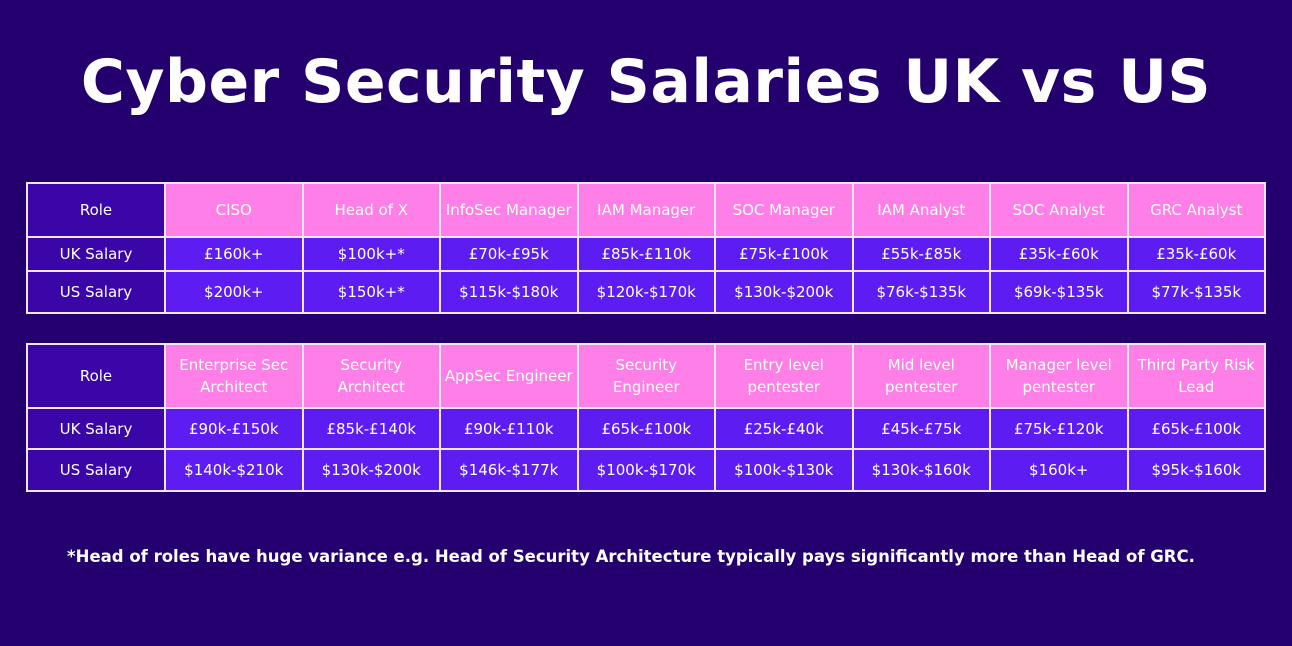 The width and height of the screenshot is (1292, 646). Describe the element at coordinates (509, 376) in the screenshot. I see `role-cell: AppSec Engineer` at that location.